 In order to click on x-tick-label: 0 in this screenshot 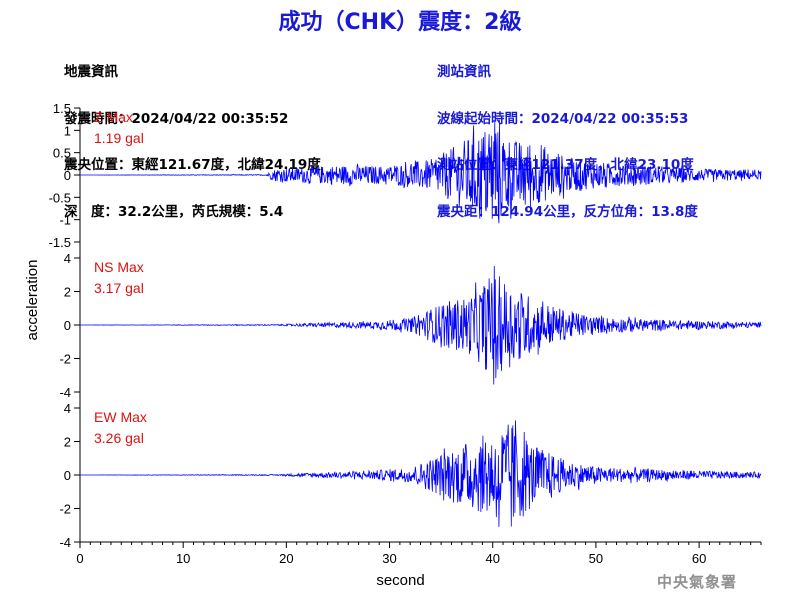, I will do `click(79, 558)`.